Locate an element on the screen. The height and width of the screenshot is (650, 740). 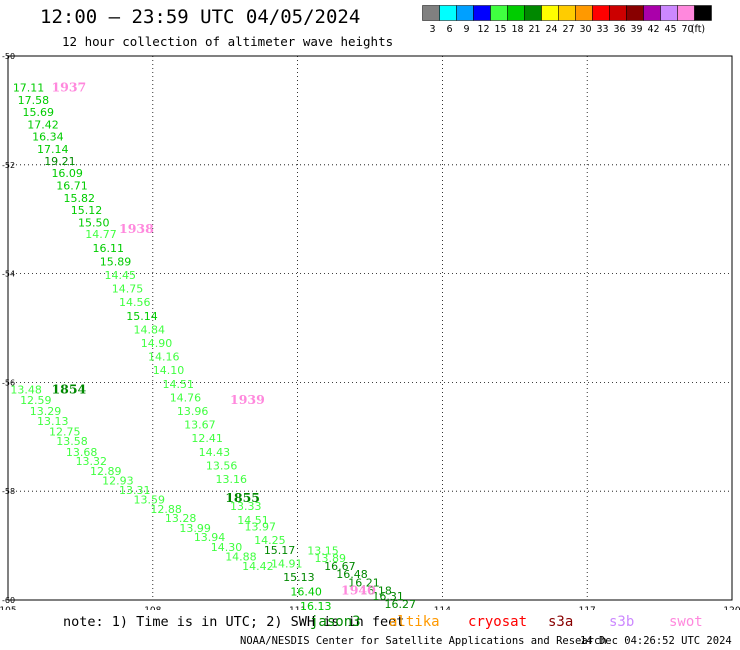
legend-label: (ft) is located at coordinates (698, 29).